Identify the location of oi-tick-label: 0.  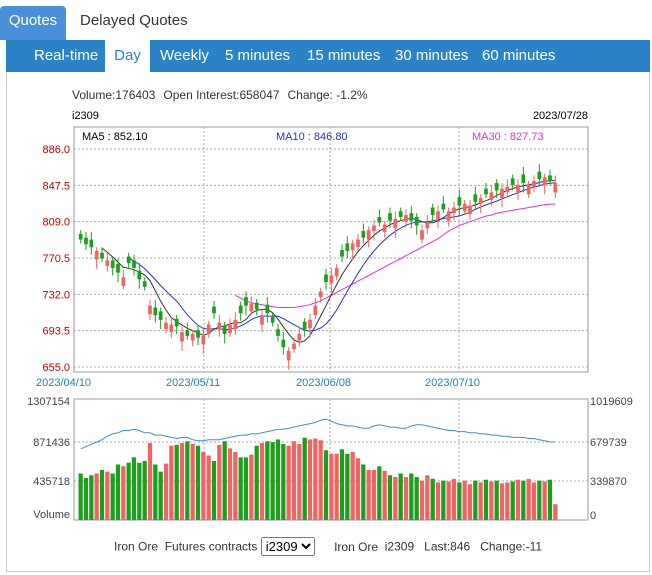
(593, 516).